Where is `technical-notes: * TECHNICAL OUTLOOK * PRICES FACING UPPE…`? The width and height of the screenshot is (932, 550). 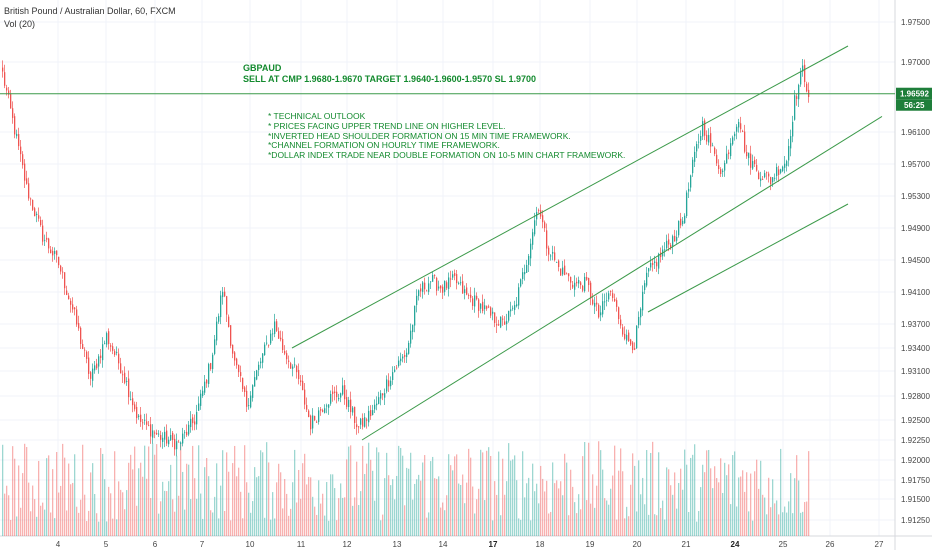 technical-notes: * TECHNICAL OUTLOOK * PRICES FACING UPPE… is located at coordinates (446, 136).